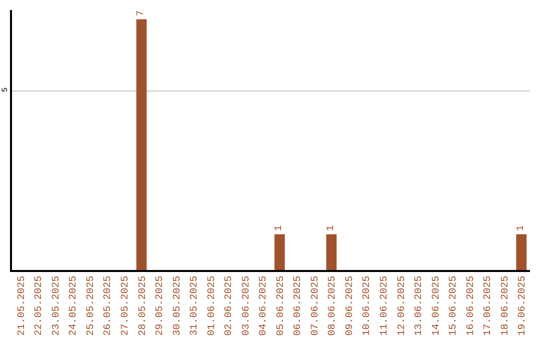 This screenshot has width=540, height=340. Describe the element at coordinates (488, 306) in the screenshot. I see `x-tick-label: 17.06.2025` at that location.